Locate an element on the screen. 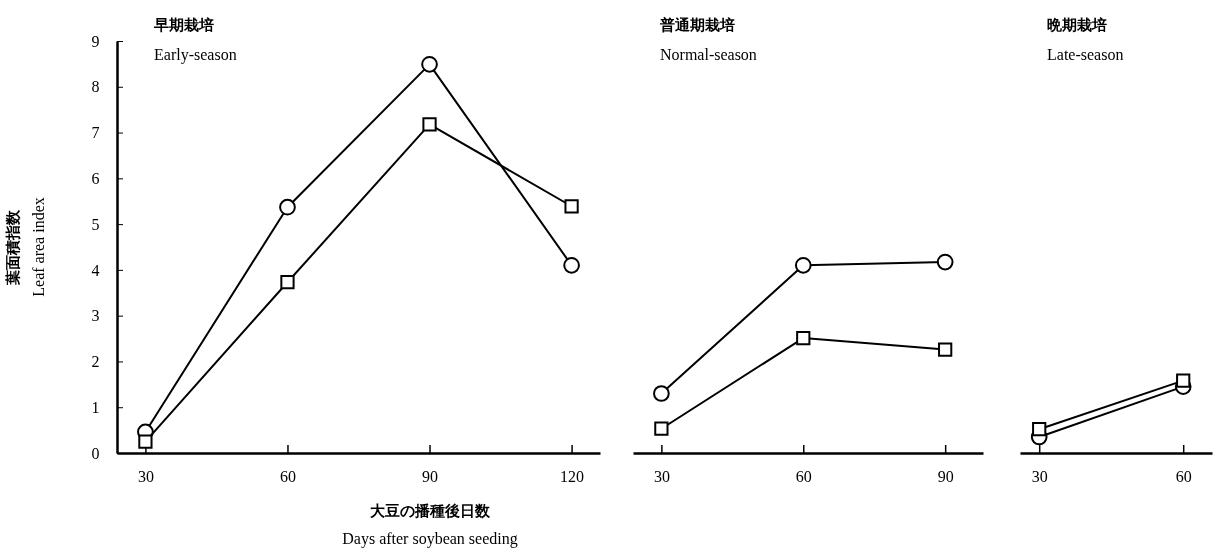 Image resolution: width=1218 pixels, height=556 pixels. y-tick-label: 1 is located at coordinates (95, 407).